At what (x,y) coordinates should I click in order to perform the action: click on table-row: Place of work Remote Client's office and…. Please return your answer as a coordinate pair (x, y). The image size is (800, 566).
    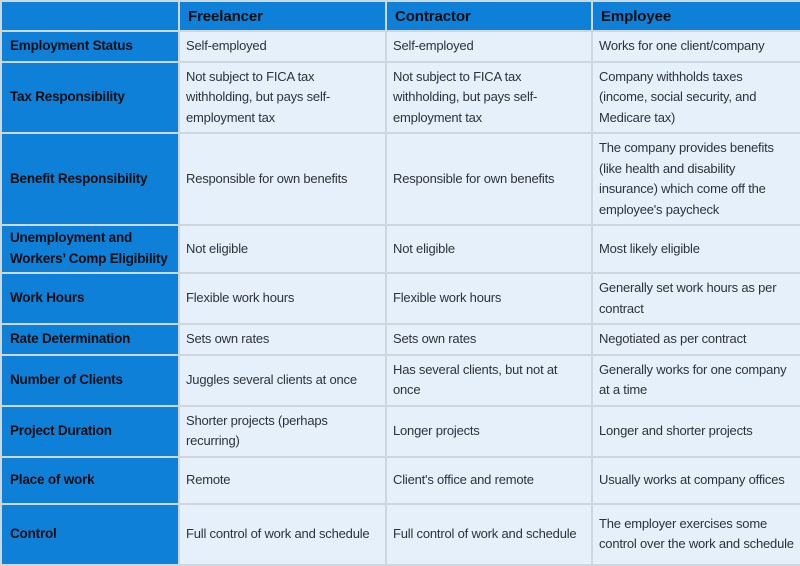
    Looking at the image, I should click on (400, 480).